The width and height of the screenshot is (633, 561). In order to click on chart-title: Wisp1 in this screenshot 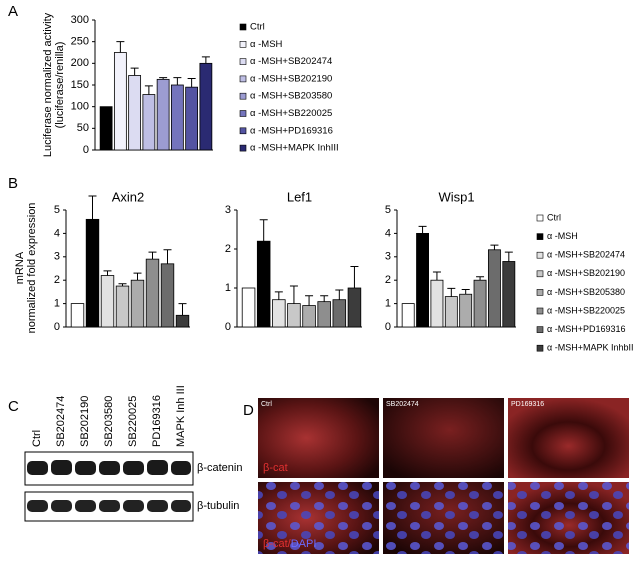, I will do `click(456, 196)`.